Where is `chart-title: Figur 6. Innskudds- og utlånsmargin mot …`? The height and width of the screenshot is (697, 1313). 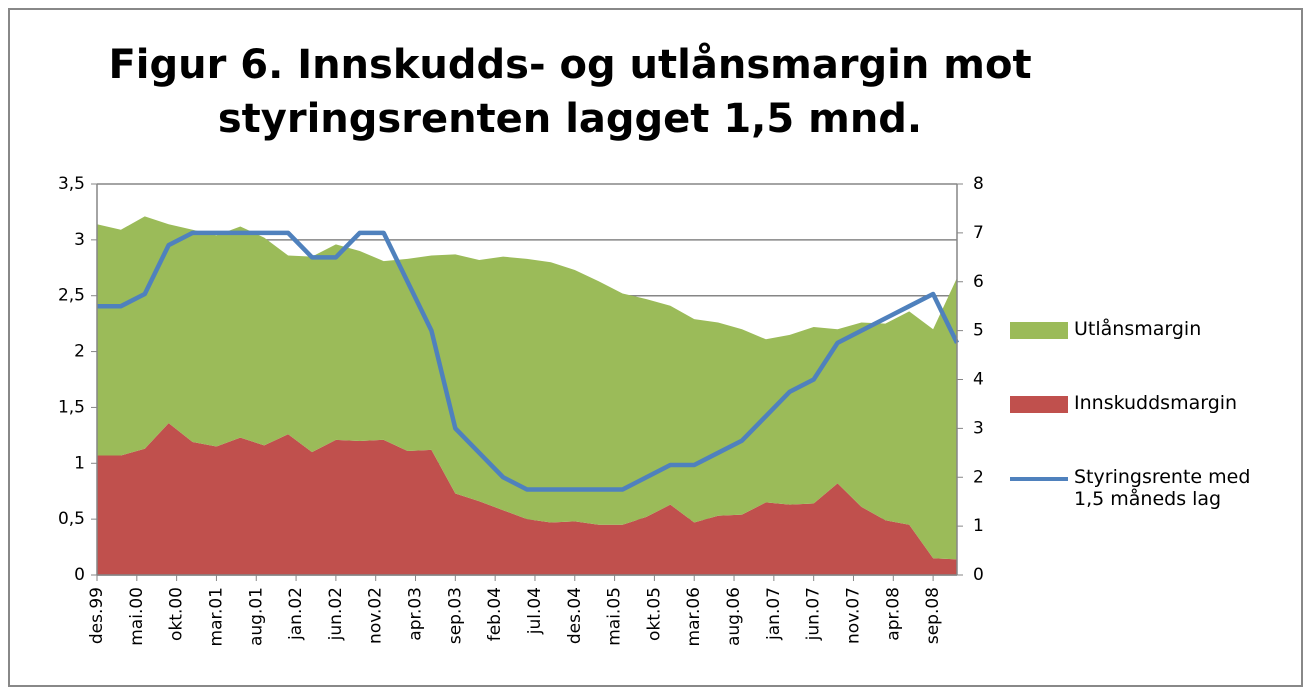
chart-title: Figur 6. Innskudds- og utlånsmargin mot … is located at coordinates (570, 92).